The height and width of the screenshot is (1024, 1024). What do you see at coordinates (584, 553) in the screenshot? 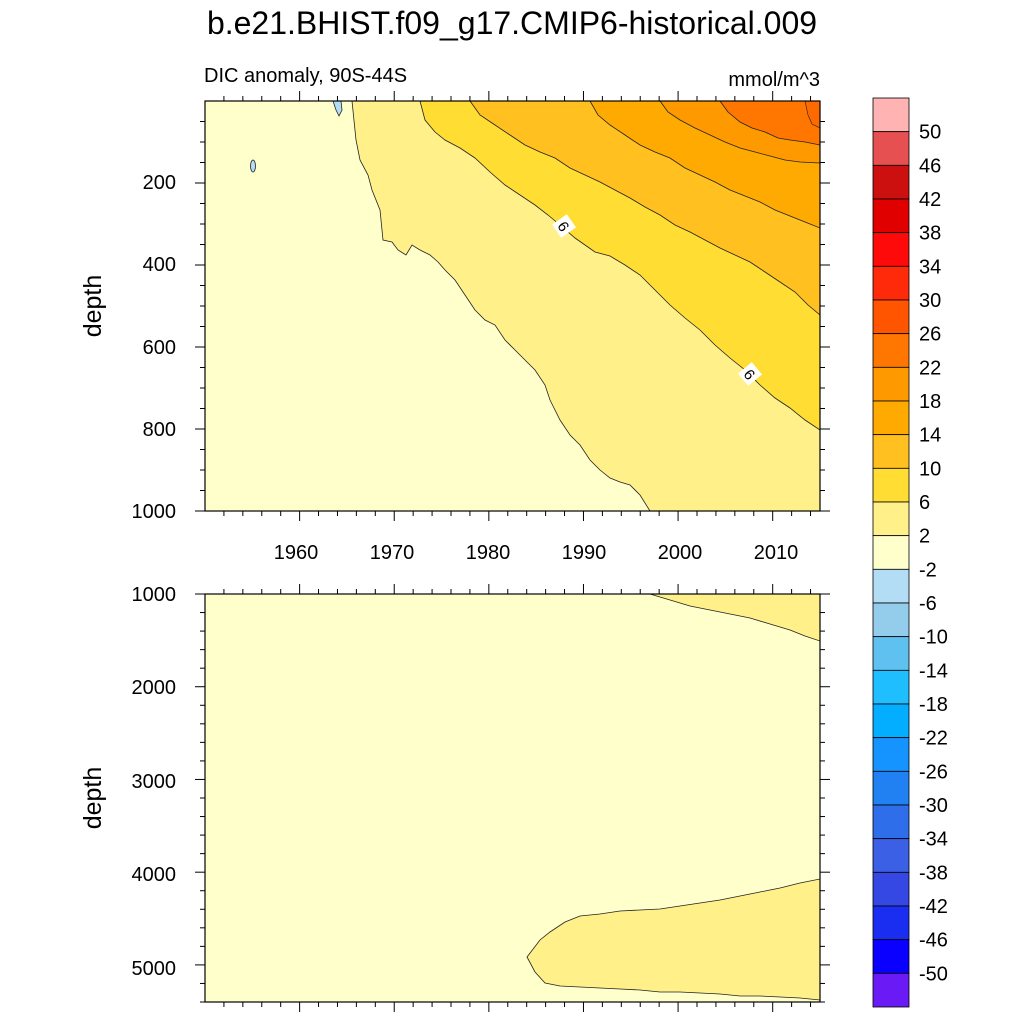
I see `x-tick-1990: 1990` at bounding box center [584, 553].